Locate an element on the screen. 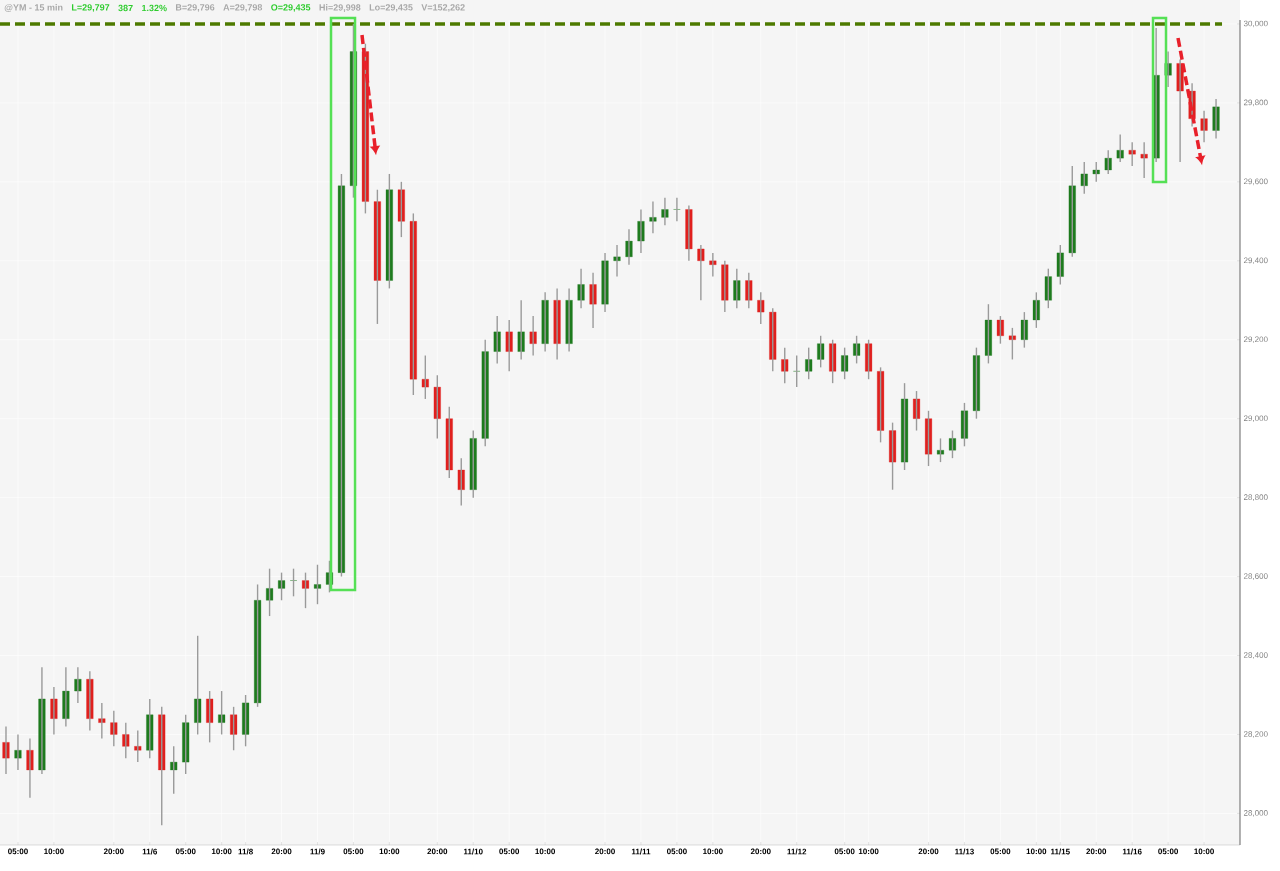 The image size is (1280, 871). chart-title: @YM - 15 min is located at coordinates (33, 8).